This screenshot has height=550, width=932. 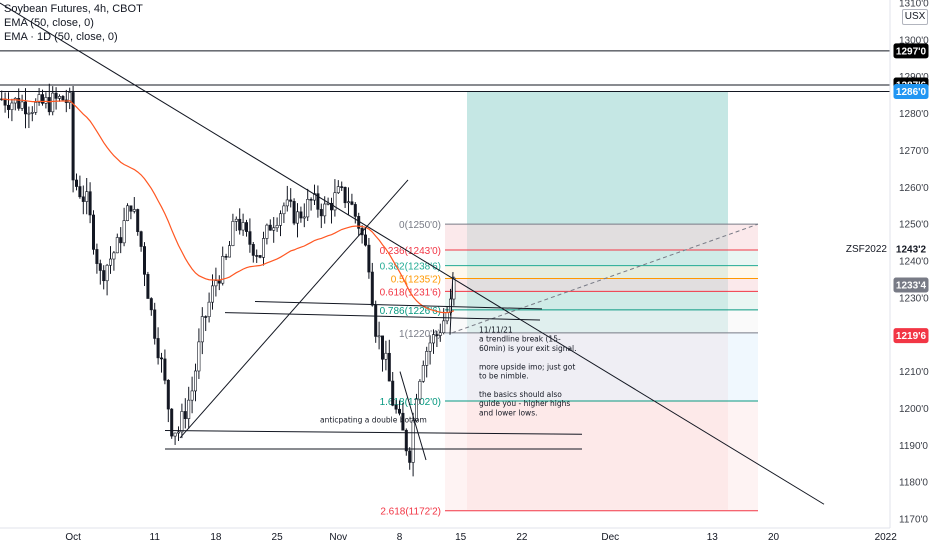 I want to click on y-tick-label: 1260'0, so click(x=914, y=188).